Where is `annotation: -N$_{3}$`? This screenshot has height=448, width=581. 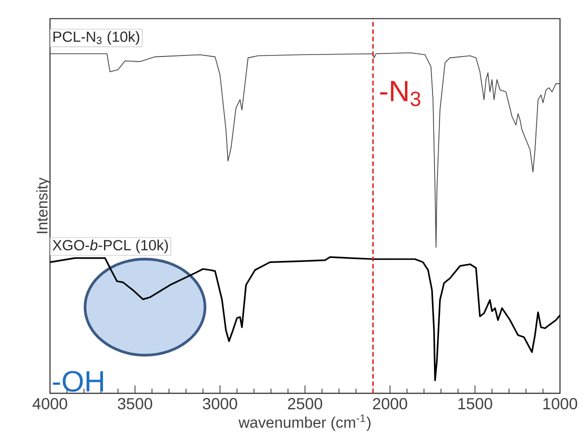
annotation: -N$_{3}$ is located at coordinates (400, 93).